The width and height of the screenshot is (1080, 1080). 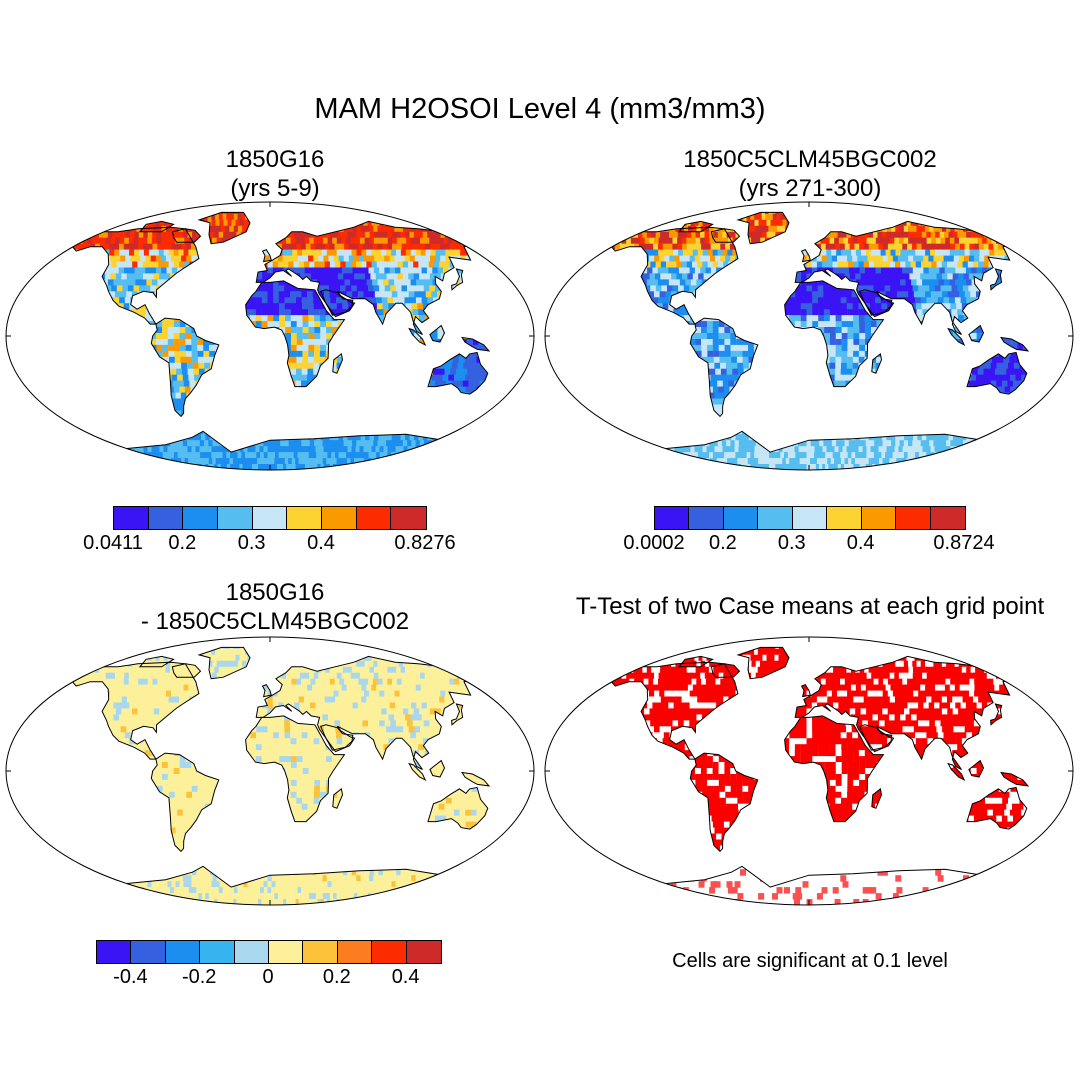 I want to click on panel3-title-line2: - 1850C5CLM45BGC002, so click(x=275, y=621).